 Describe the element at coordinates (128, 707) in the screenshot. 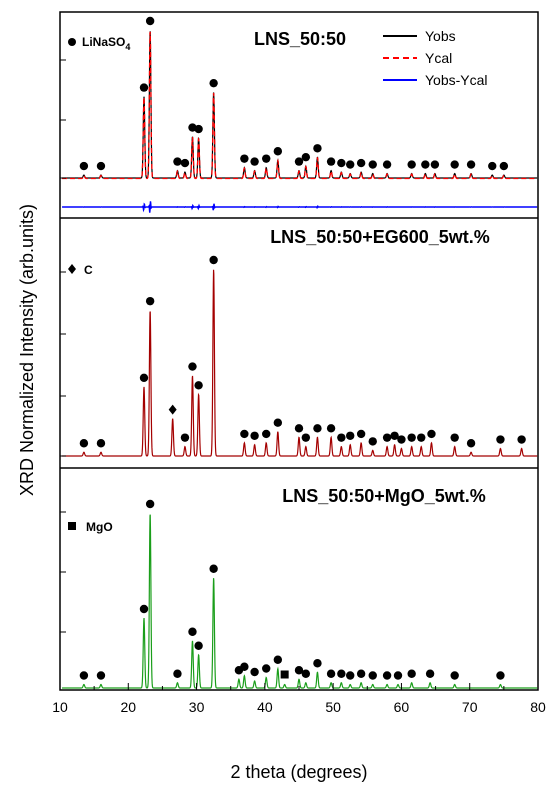

I see `x-tick-label: 20` at that location.